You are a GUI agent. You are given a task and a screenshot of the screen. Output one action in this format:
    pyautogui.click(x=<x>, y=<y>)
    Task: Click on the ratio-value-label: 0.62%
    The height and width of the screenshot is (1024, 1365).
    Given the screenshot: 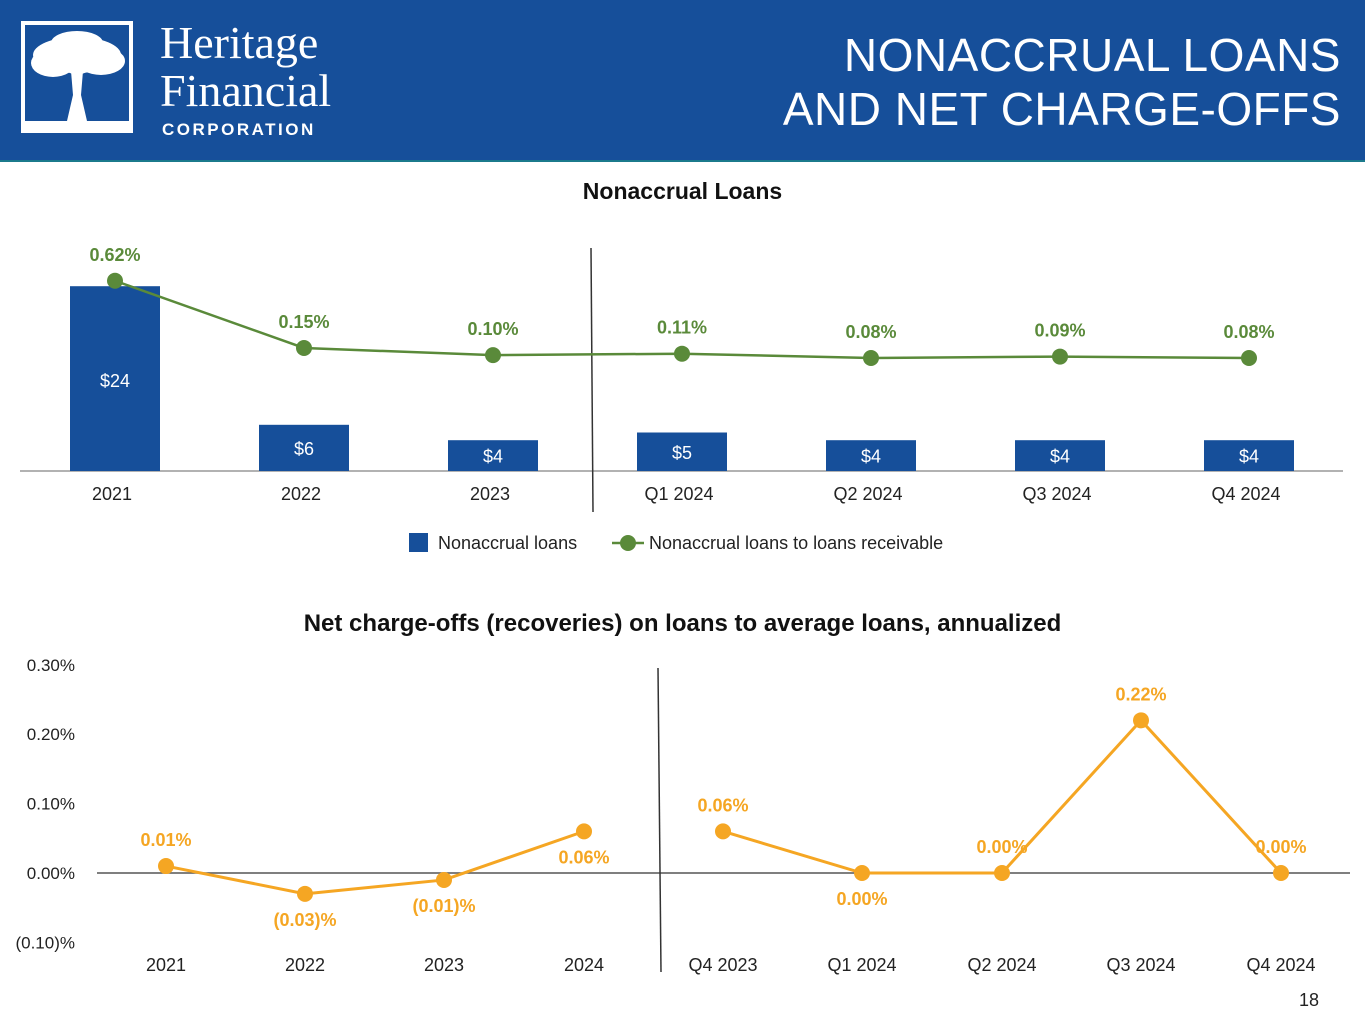 What is the action you would take?
    pyautogui.click(x=114, y=255)
    